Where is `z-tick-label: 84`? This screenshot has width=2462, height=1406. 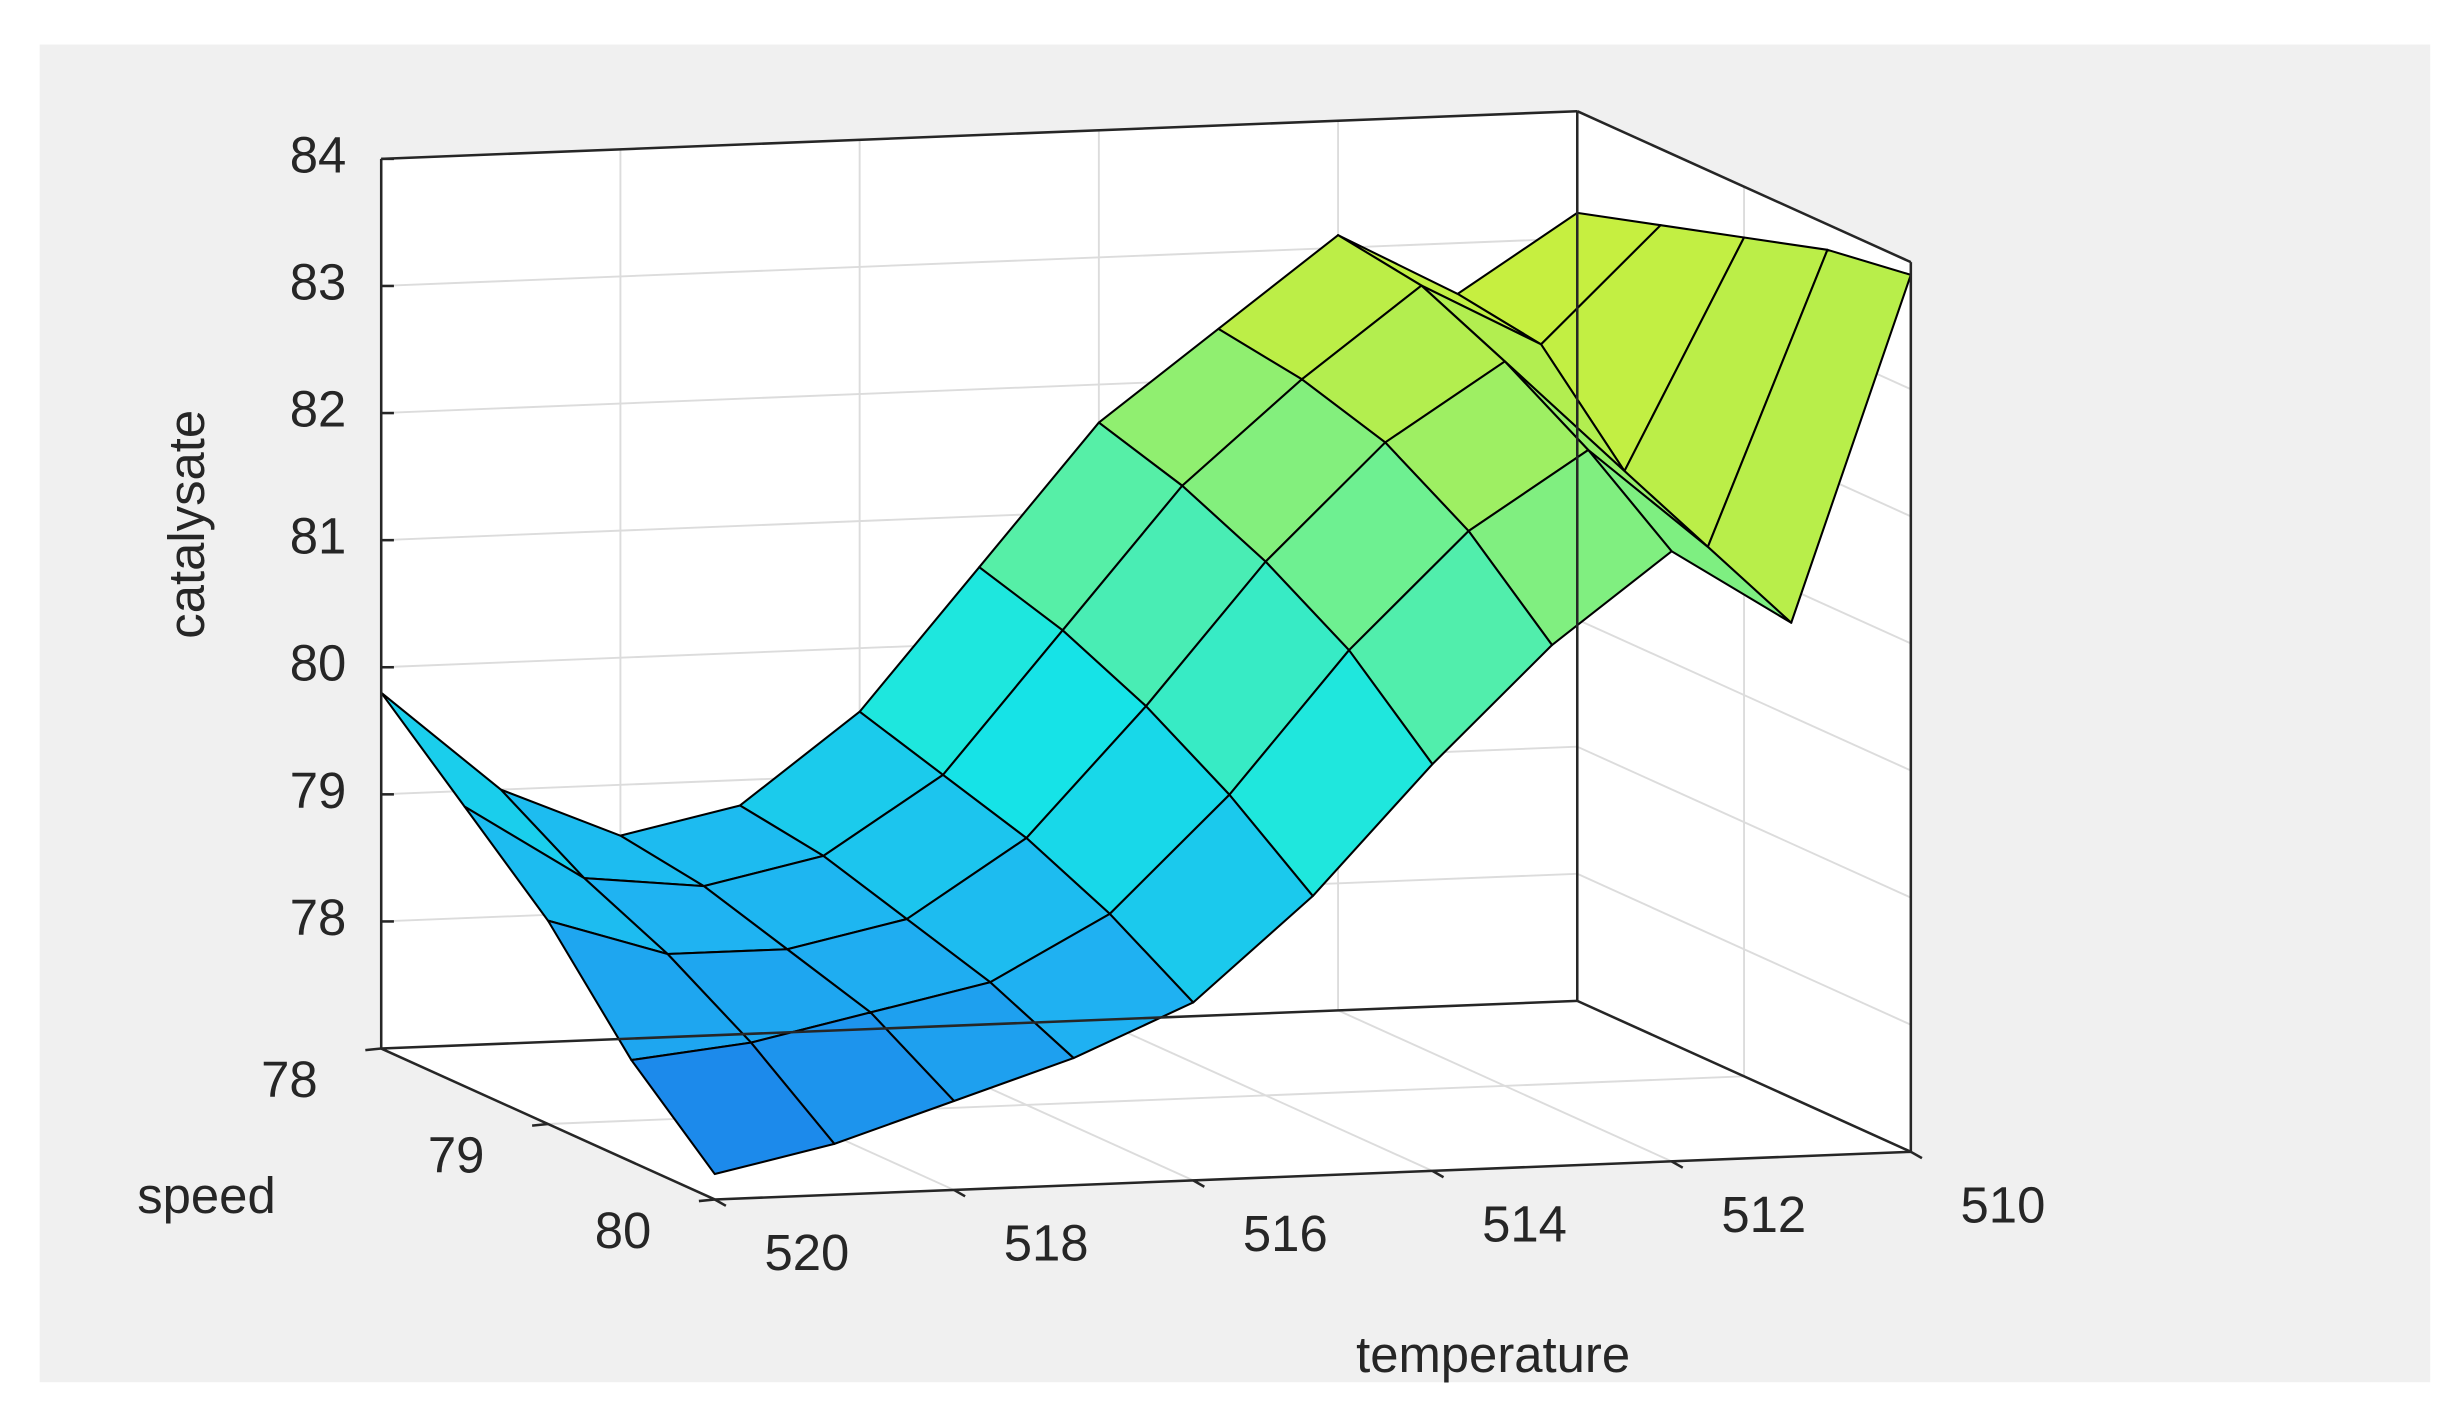 z-tick-label: 84 is located at coordinates (318, 154).